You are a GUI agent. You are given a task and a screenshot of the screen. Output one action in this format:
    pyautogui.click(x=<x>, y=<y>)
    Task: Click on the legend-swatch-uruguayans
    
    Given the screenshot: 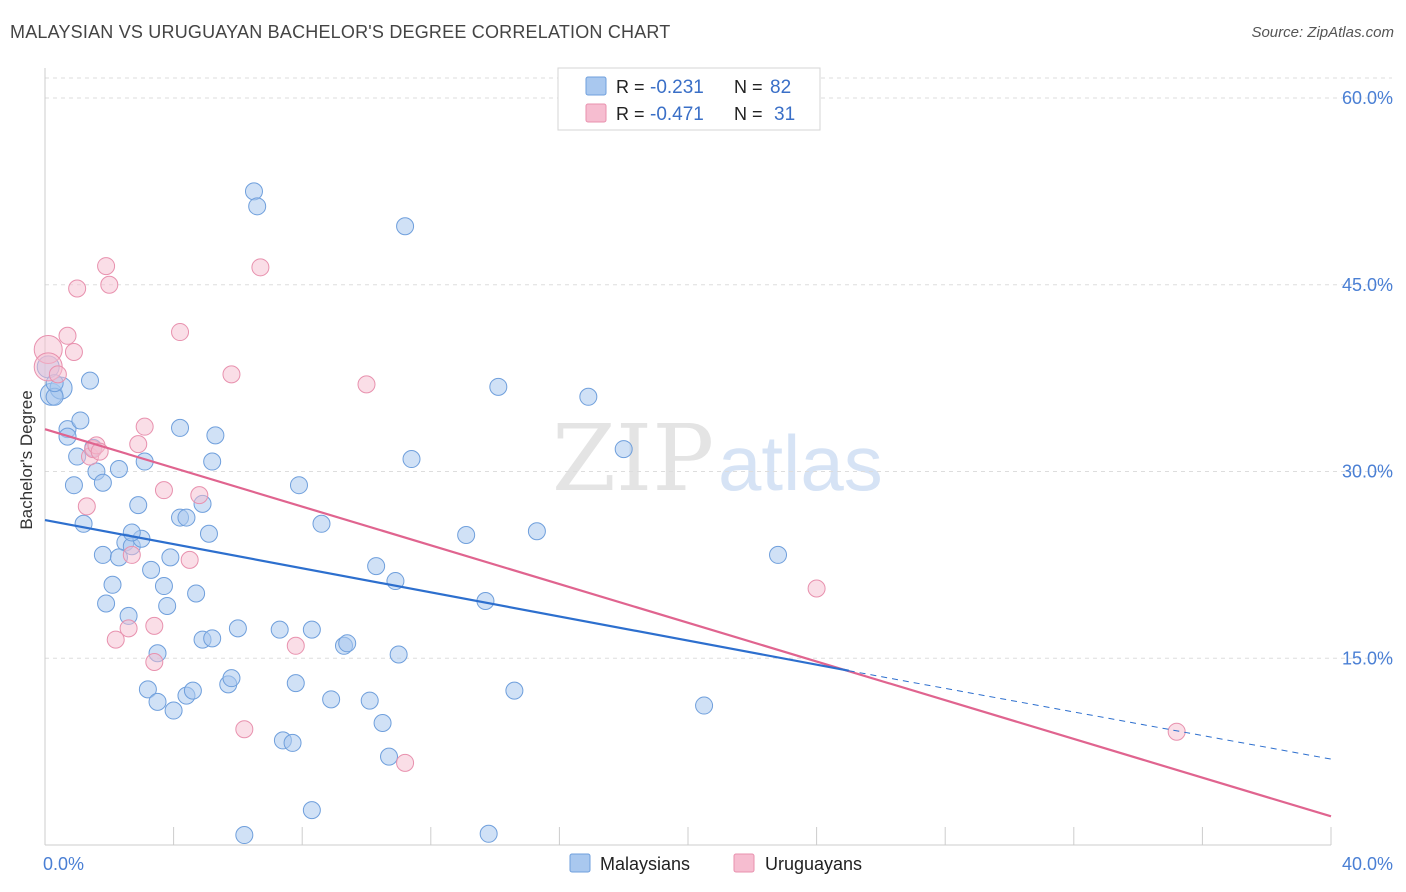 What is the action you would take?
    pyautogui.click(x=596, y=113)
    